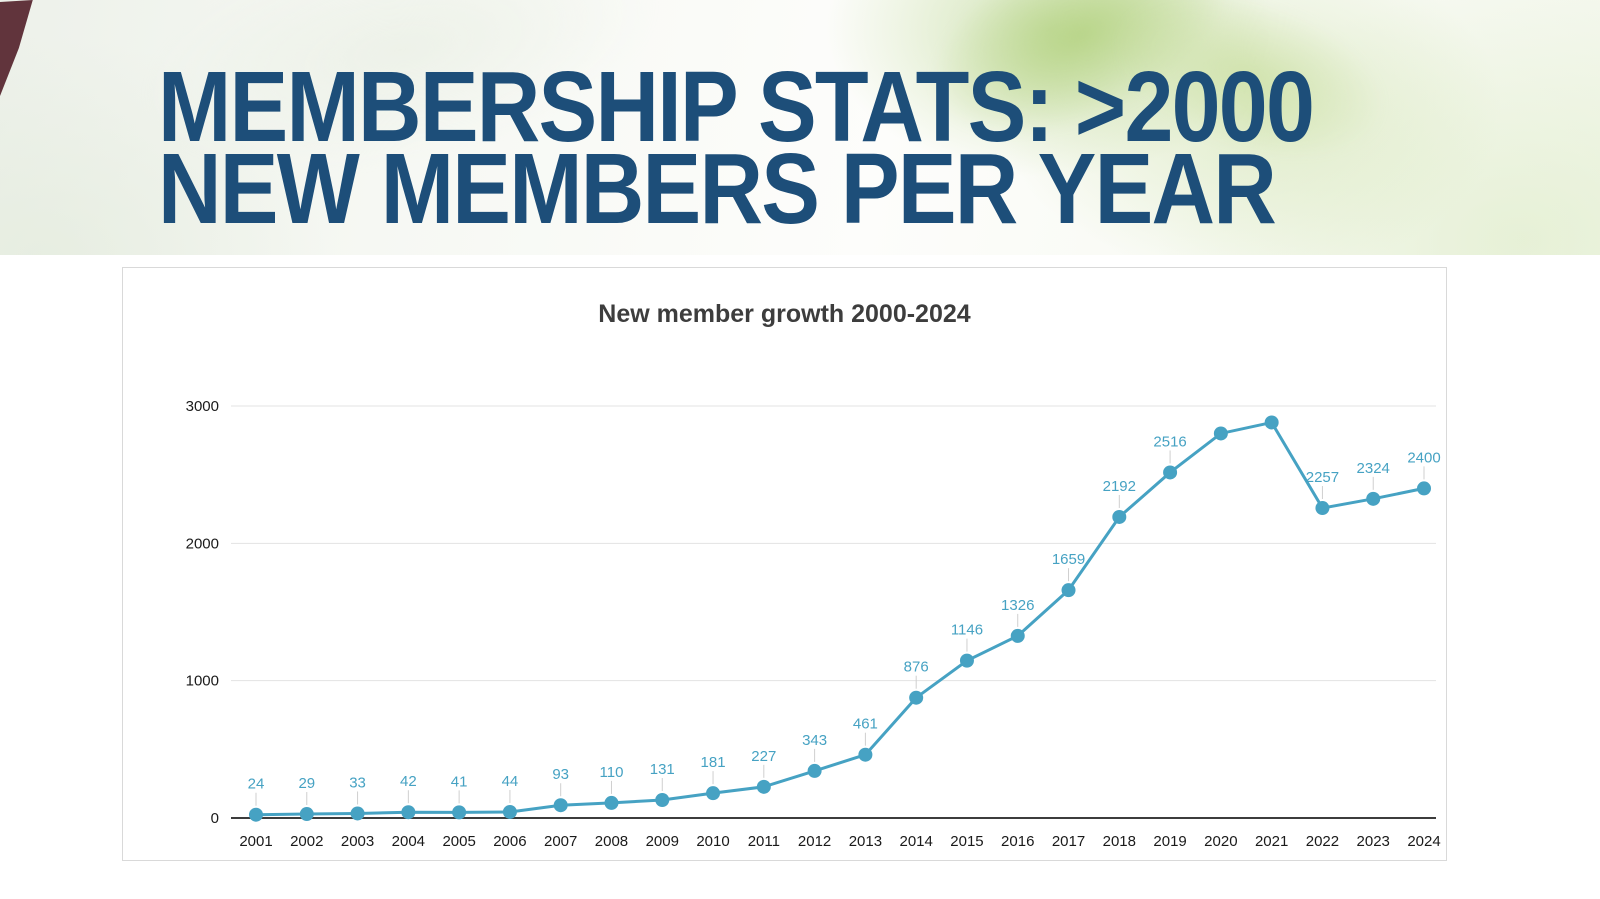 The height and width of the screenshot is (899, 1600). I want to click on x-axis-tick-label: 2013, so click(865, 841).